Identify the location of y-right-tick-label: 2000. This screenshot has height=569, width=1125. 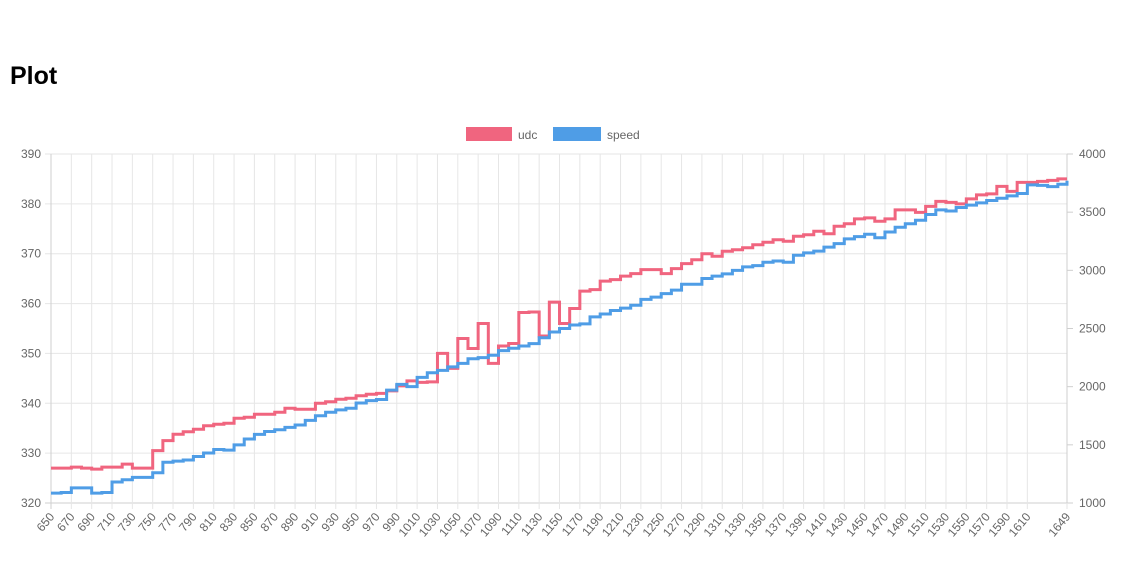
(1092, 387).